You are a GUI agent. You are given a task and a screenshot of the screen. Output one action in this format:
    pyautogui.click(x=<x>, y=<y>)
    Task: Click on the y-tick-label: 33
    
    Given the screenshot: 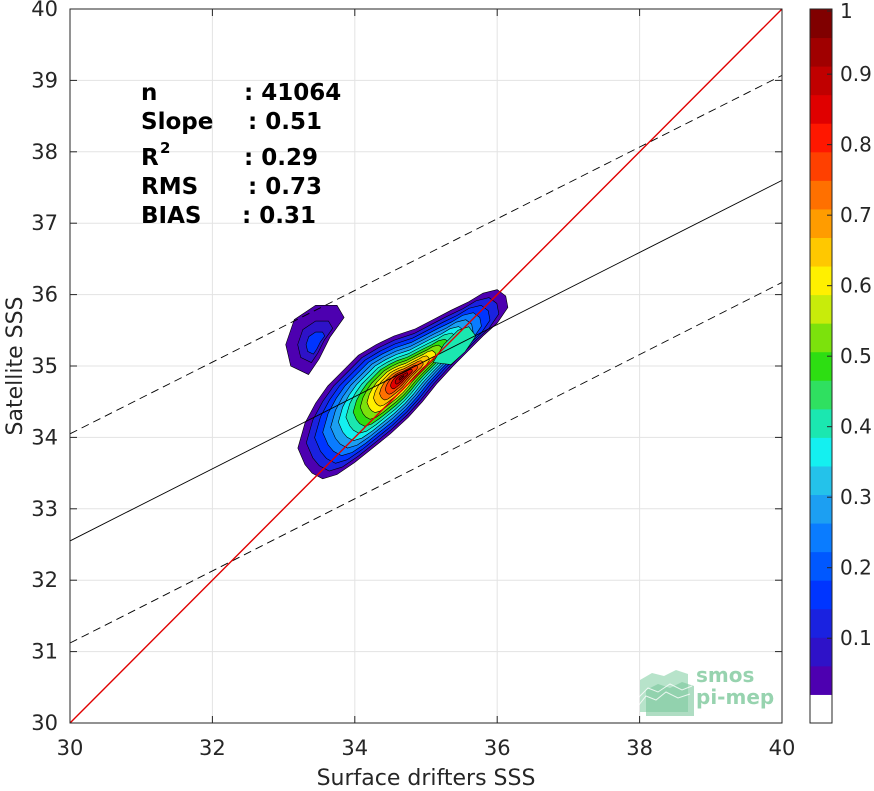 What is the action you would take?
    pyautogui.click(x=44, y=509)
    